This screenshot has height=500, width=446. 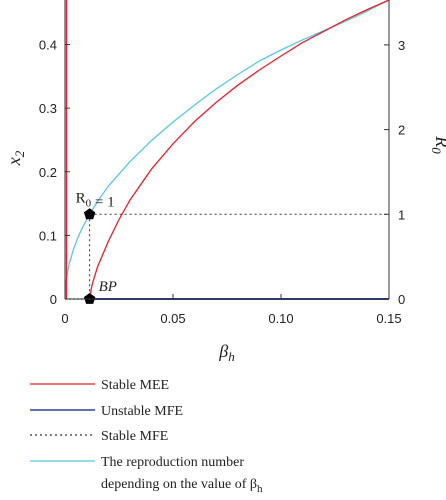 What do you see at coordinates (182, 486) in the screenshot?
I see `legend-label-r0-line2: depending on the value of βh` at bounding box center [182, 486].